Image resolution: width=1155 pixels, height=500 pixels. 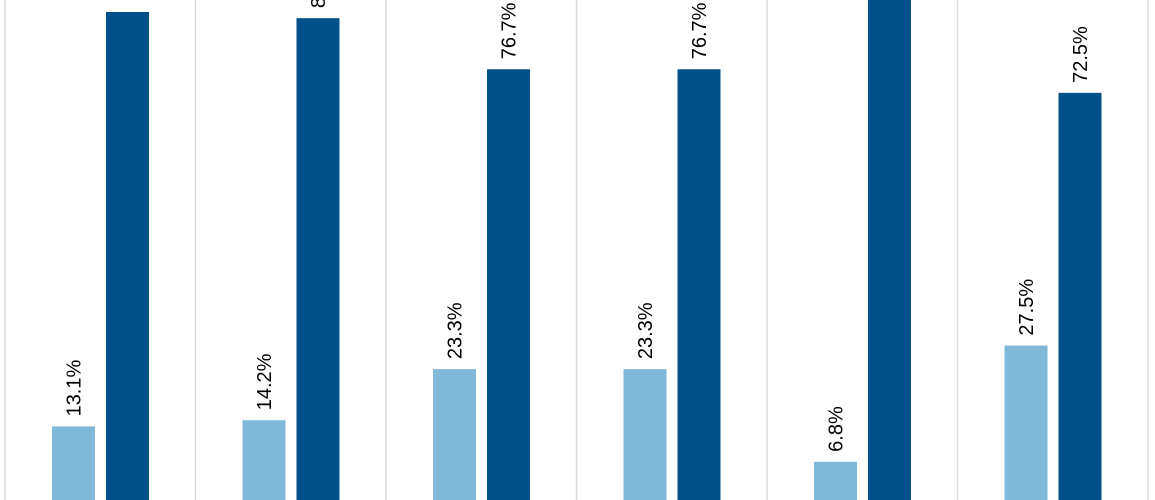 What do you see at coordinates (265, 381) in the screenshot?
I see `data-label-series1-2: 14.2%` at bounding box center [265, 381].